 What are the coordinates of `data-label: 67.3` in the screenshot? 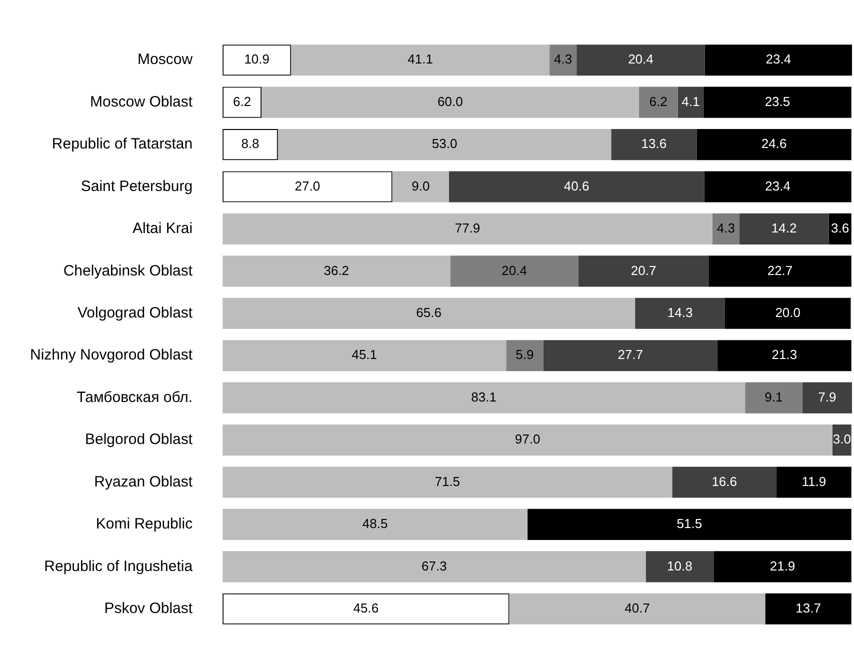 It's located at (434, 566).